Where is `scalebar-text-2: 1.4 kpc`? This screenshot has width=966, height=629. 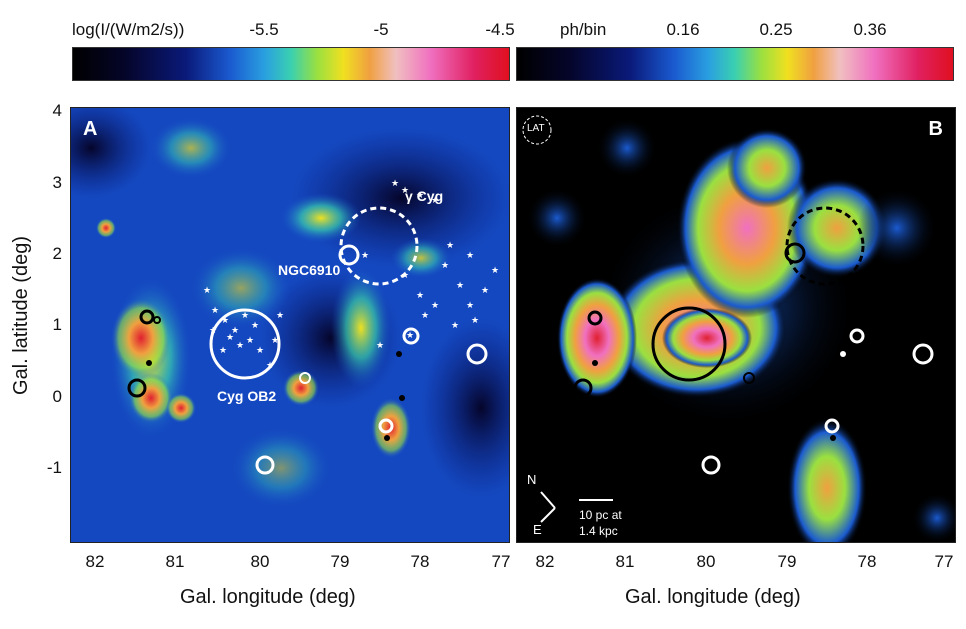
scalebar-text-2: 1.4 kpc is located at coordinates (598, 531).